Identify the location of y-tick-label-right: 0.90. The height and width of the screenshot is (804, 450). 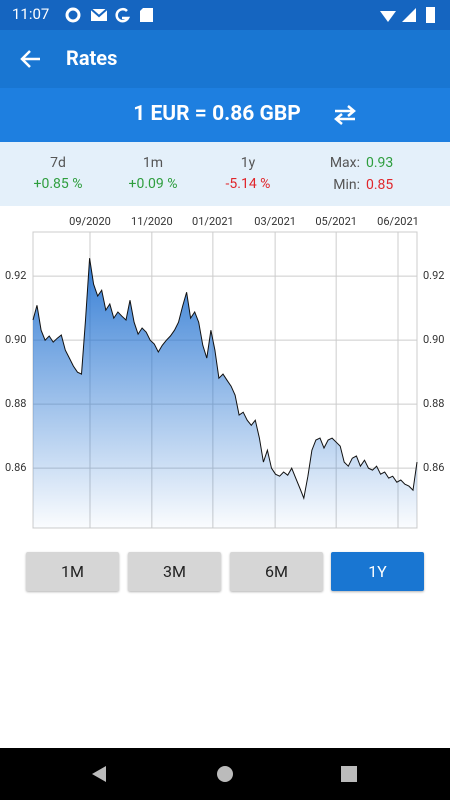
(433, 339).